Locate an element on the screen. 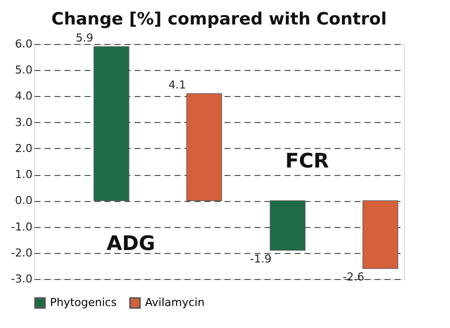 The image size is (450, 328). x-tick-label: ADG is located at coordinates (131, 242).